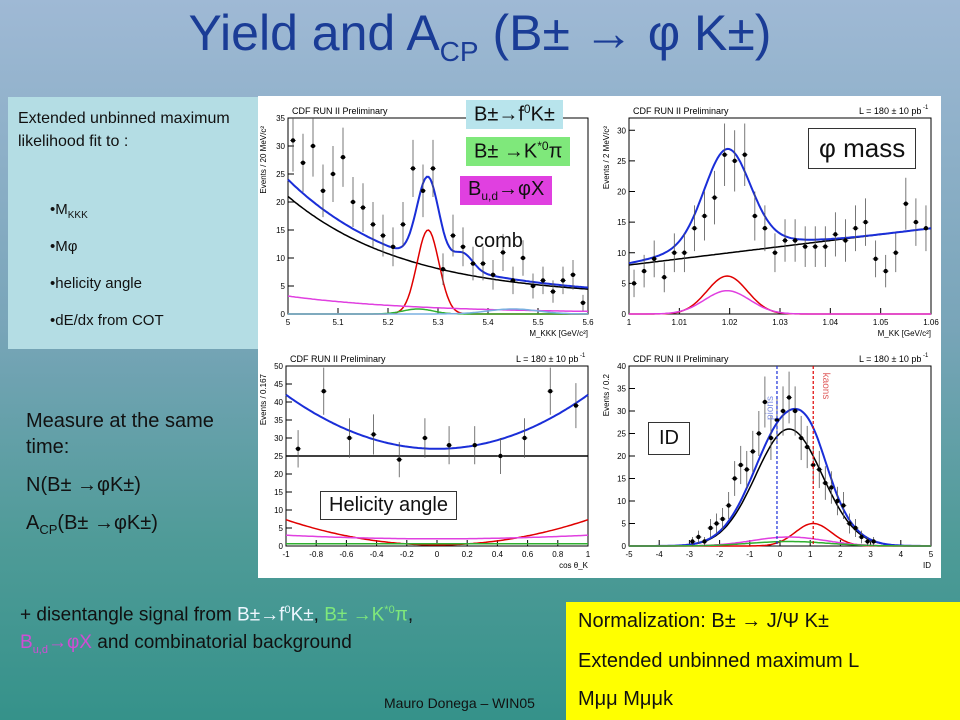 The width and height of the screenshot is (960, 720). I want to click on lumi-label: L = 180 ± 10 pb, so click(890, 111).